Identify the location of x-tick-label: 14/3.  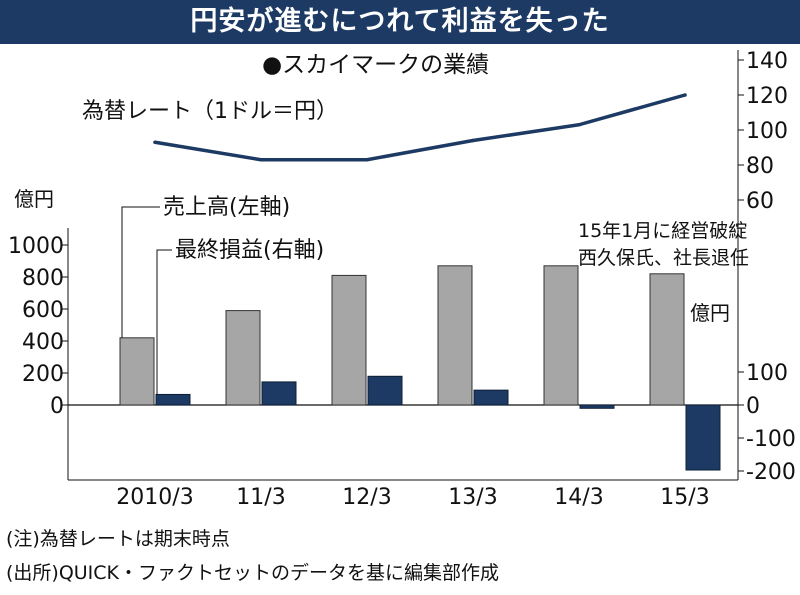
(578, 497).